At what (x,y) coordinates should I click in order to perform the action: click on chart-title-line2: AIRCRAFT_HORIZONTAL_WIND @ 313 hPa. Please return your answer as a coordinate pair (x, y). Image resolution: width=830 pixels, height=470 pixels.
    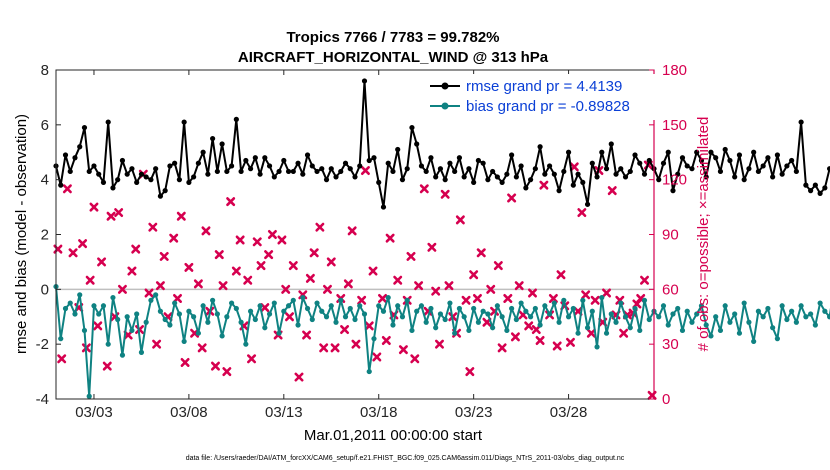
    Looking at the image, I should click on (393, 57).